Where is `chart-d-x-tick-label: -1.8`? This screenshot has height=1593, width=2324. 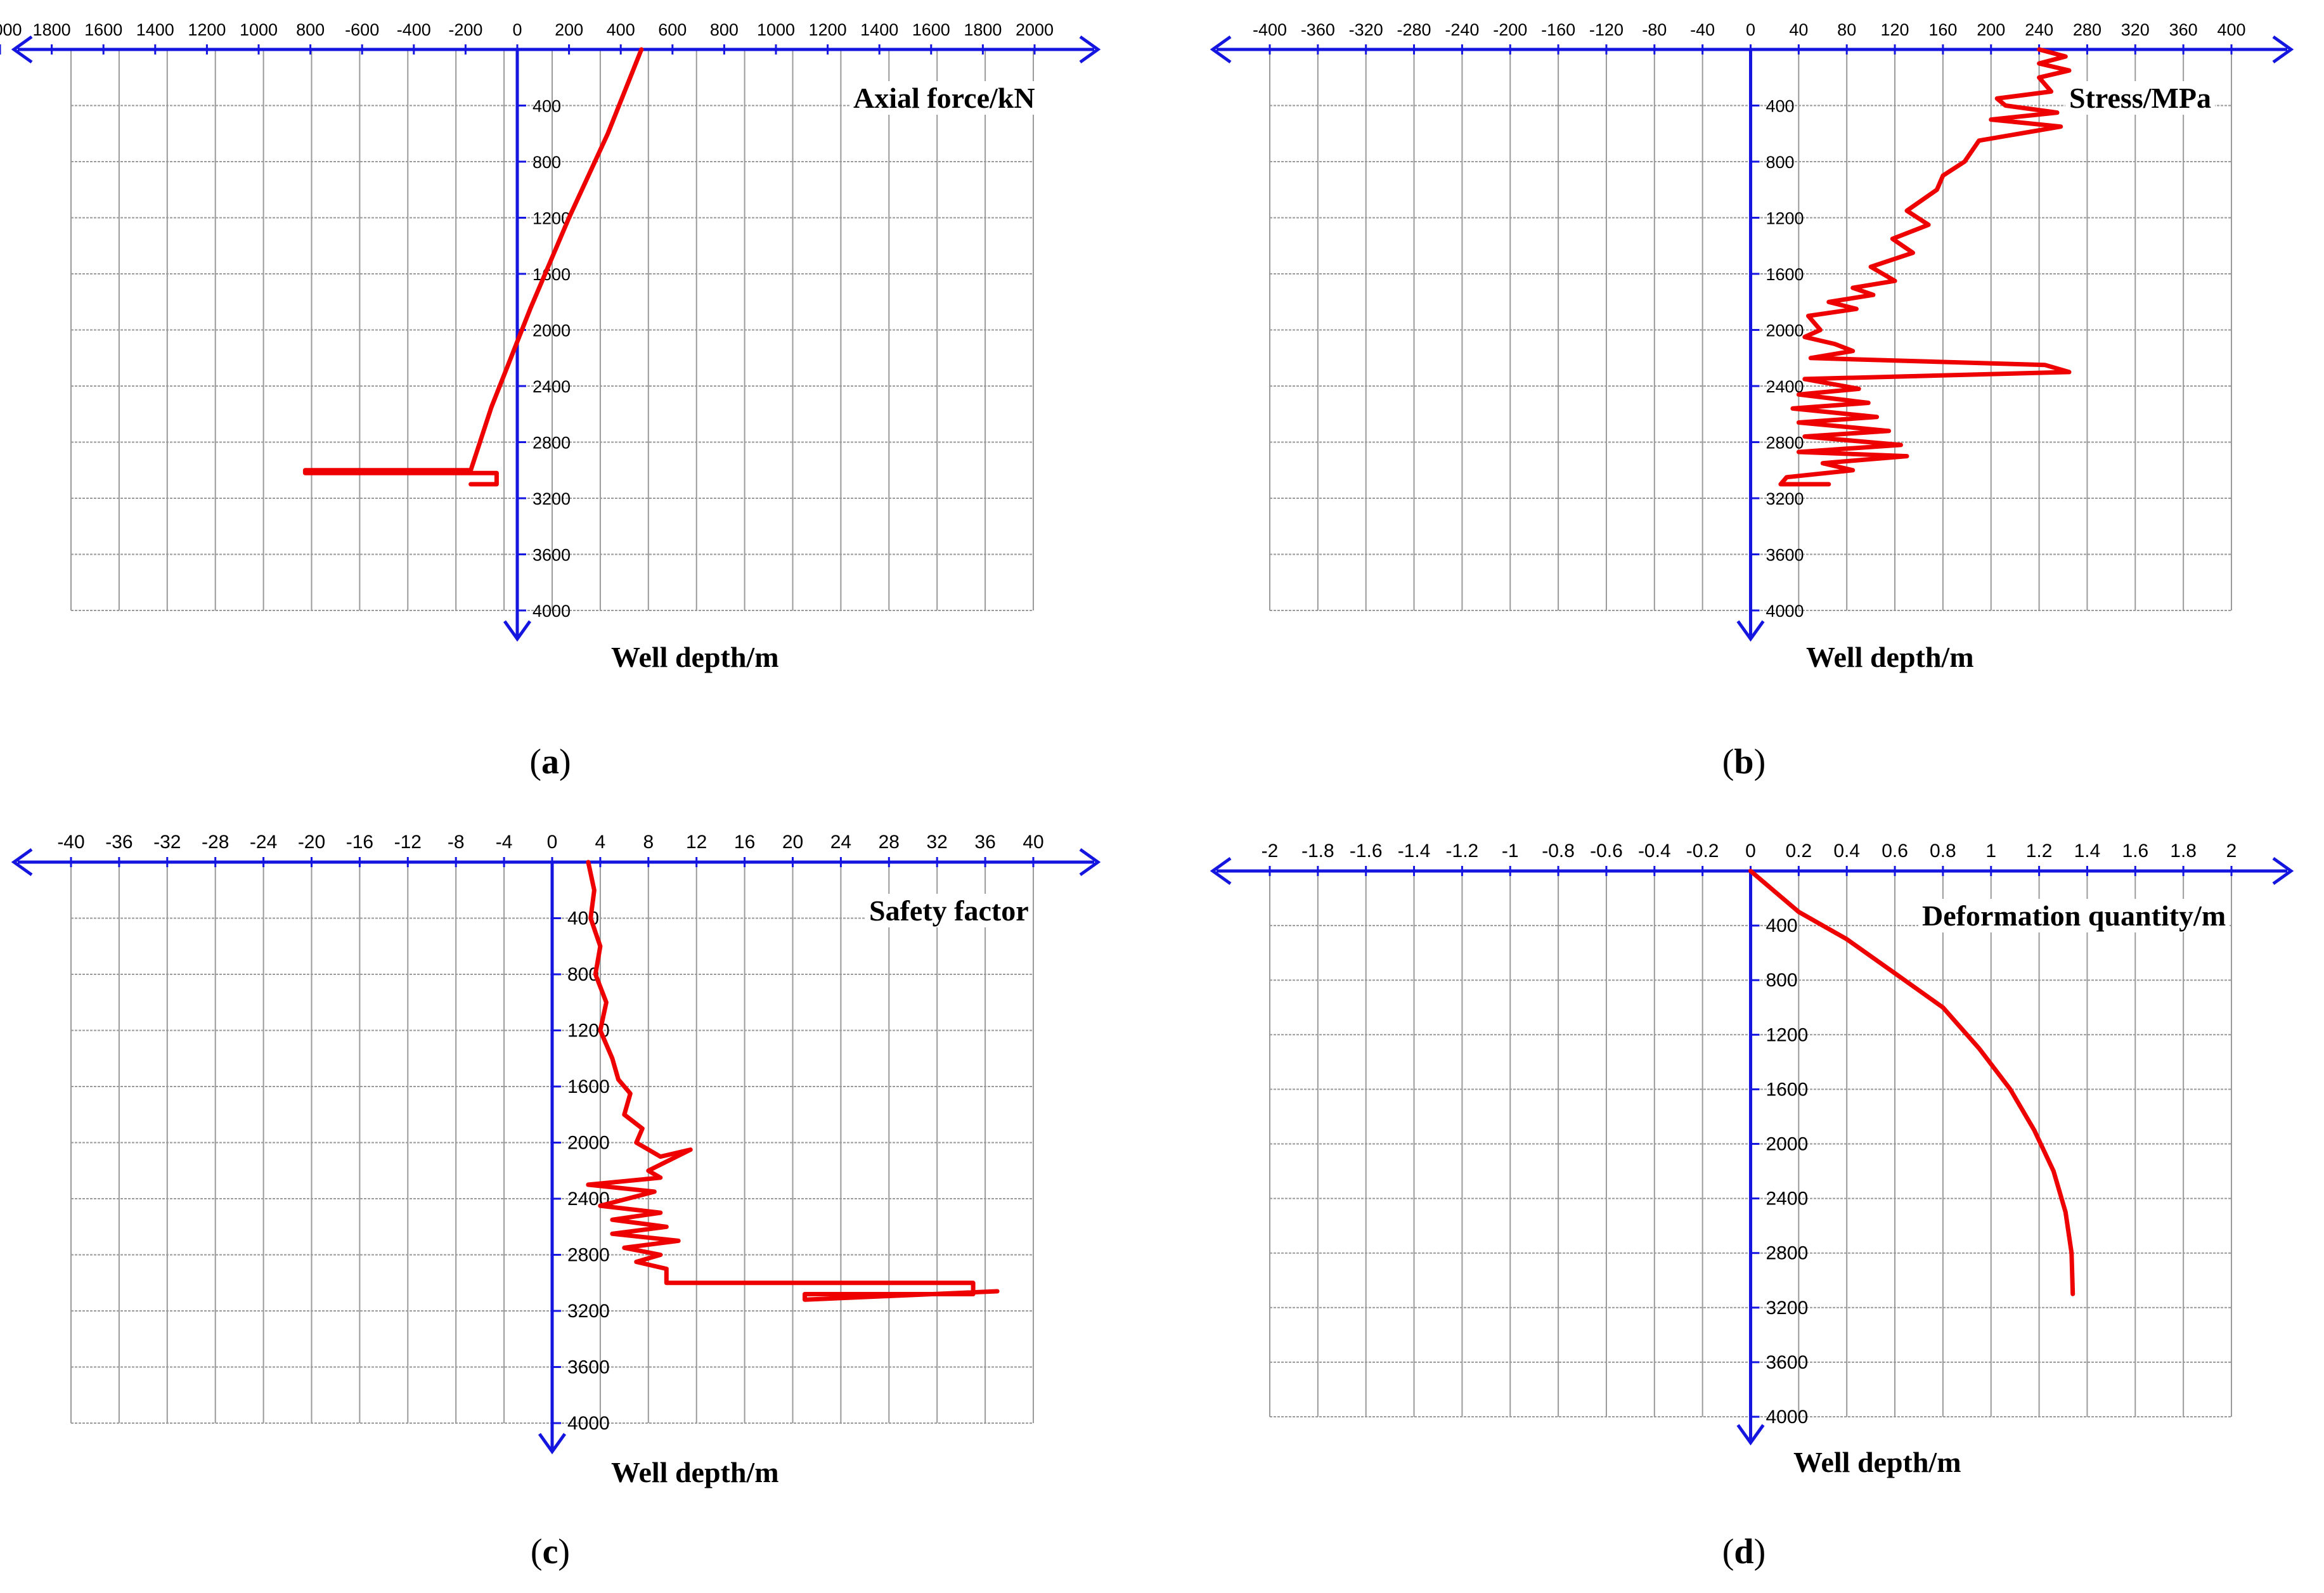
chart-d-x-tick-label: -1.8 is located at coordinates (1318, 851).